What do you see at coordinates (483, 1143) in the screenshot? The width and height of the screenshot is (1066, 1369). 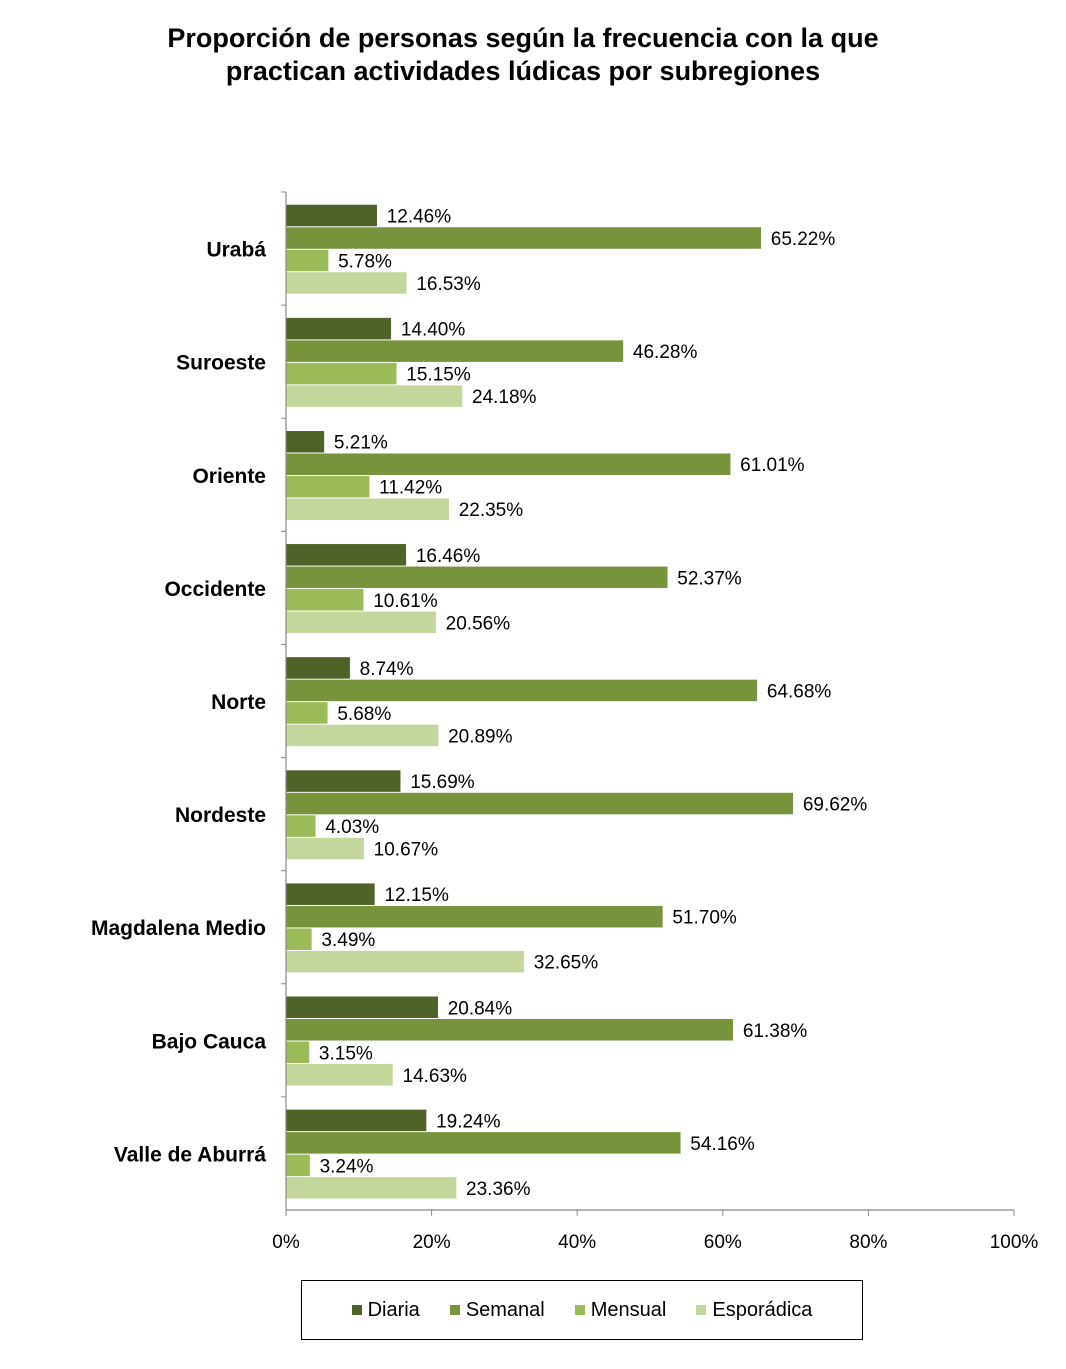 I see `bar-valle-de-aburra-semanal` at bounding box center [483, 1143].